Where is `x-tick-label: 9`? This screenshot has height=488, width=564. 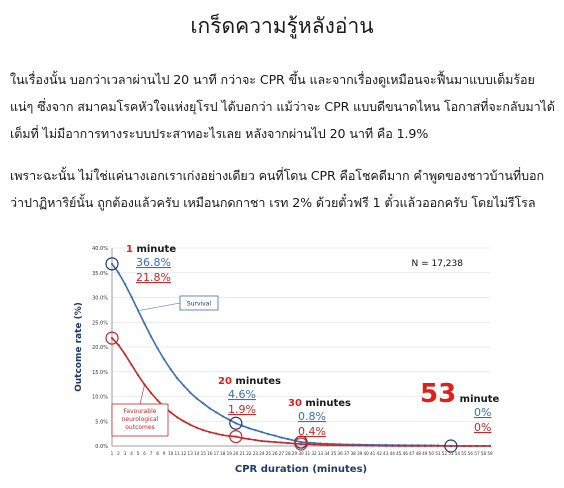
x-tick-label: 9 is located at coordinates (164, 453).